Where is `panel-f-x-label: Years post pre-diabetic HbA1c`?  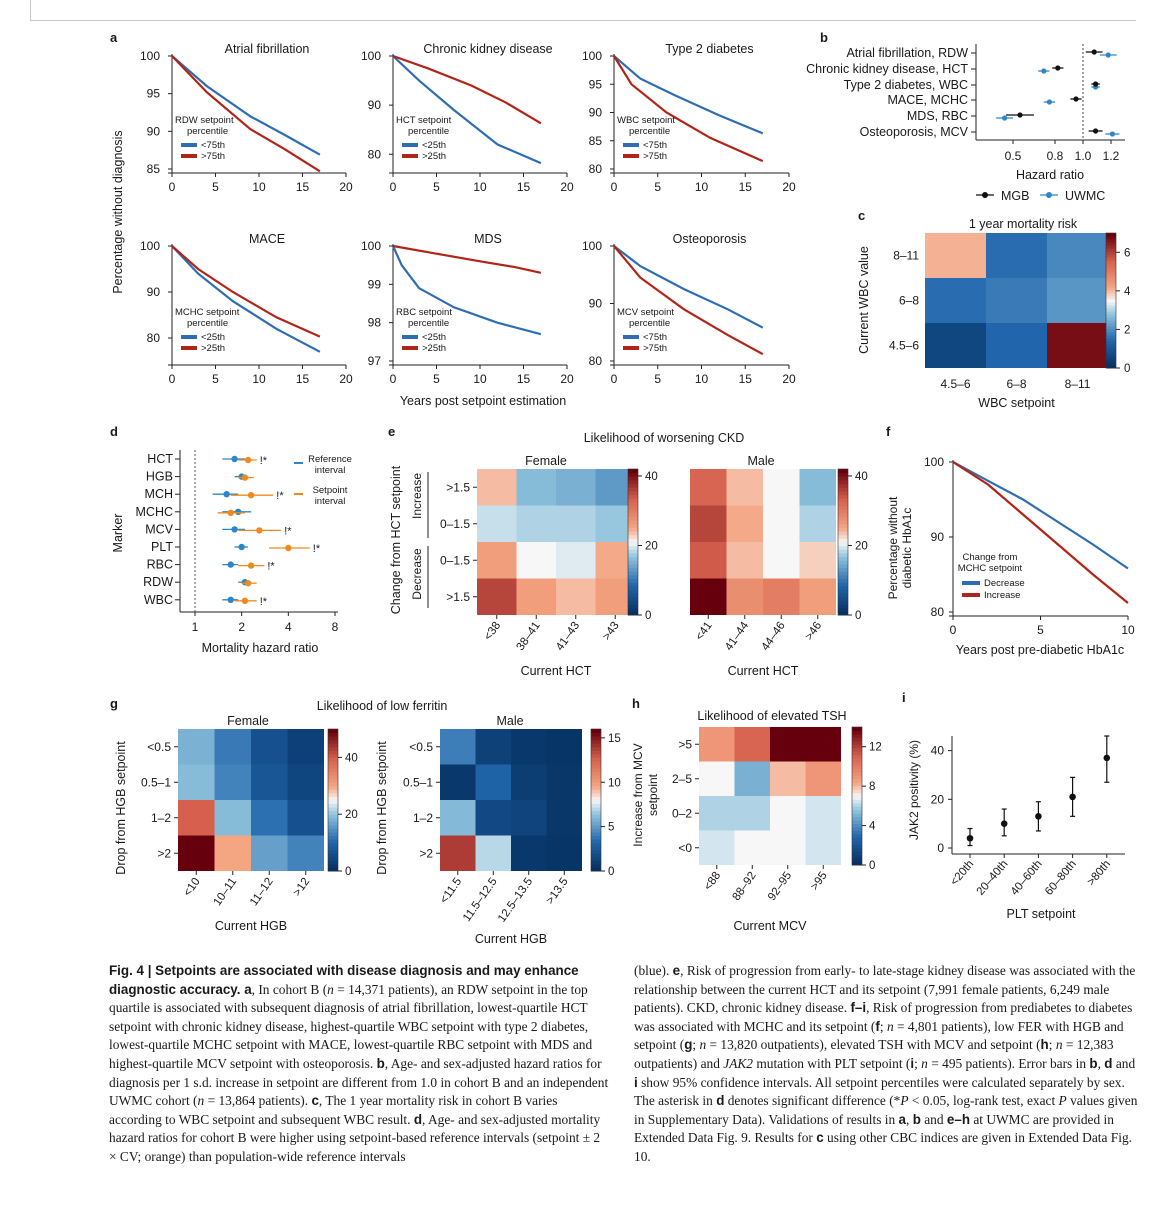
panel-f-x-label: Years post pre-diabetic HbA1c is located at coordinates (1040, 650).